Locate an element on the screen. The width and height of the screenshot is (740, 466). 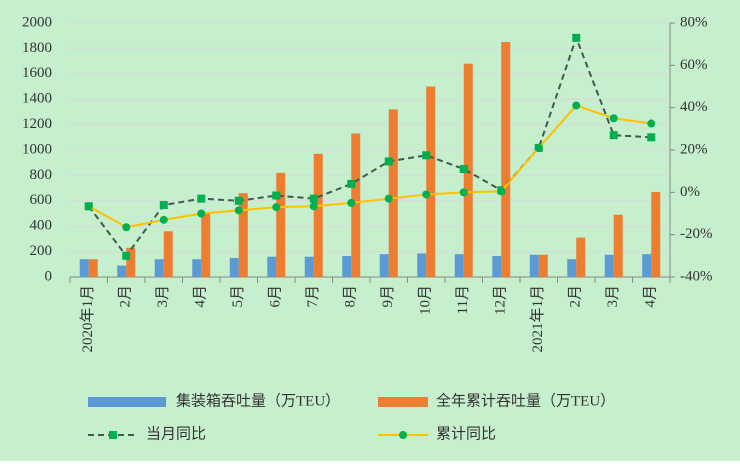
y-tick-label: 0 is located at coordinates (49, 276).